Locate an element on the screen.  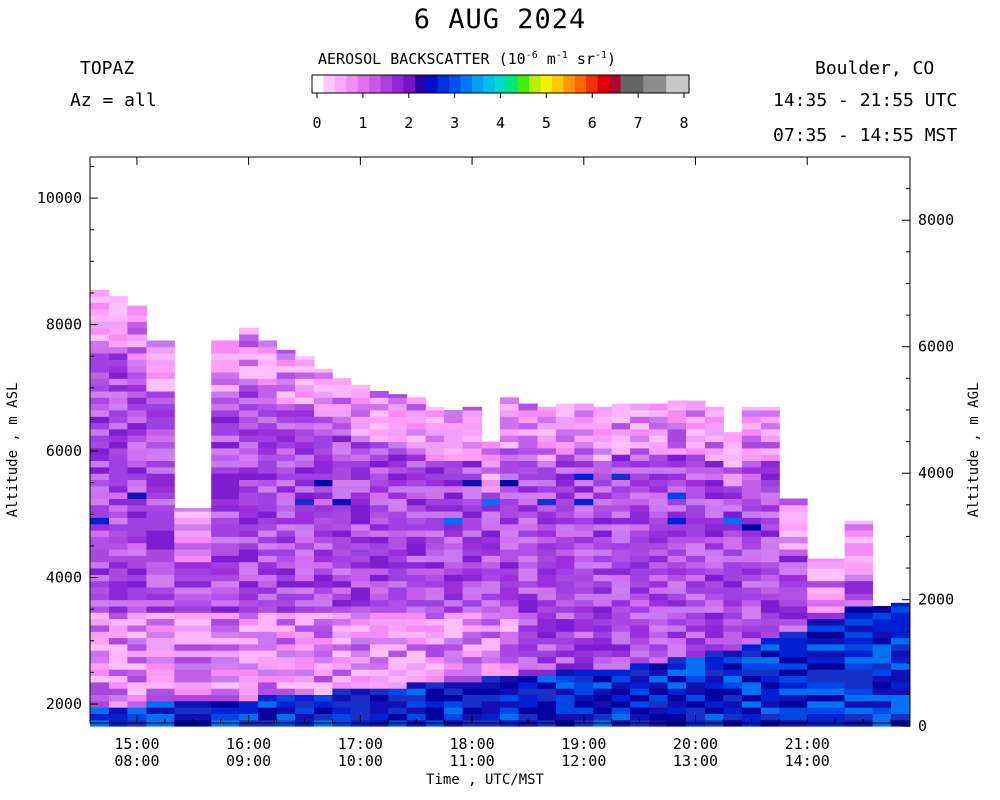
utc-time-range: 14:35 - 21:55 UTC is located at coordinates (865, 100).